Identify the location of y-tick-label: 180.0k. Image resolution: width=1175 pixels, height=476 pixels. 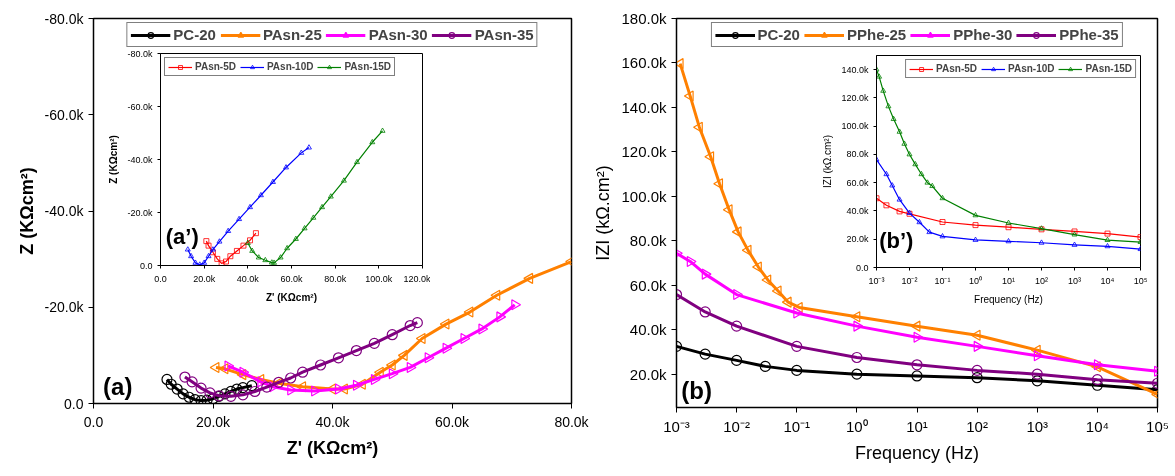
(644, 18).